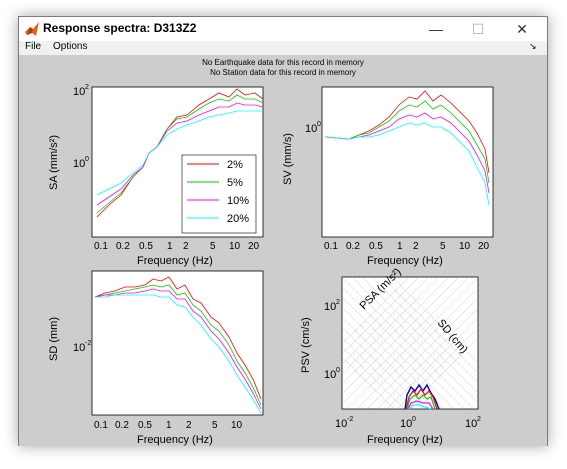  Describe the element at coordinates (219, 194) in the screenshot. I see `sa-legend: 2% 5% 10% 20%` at that location.